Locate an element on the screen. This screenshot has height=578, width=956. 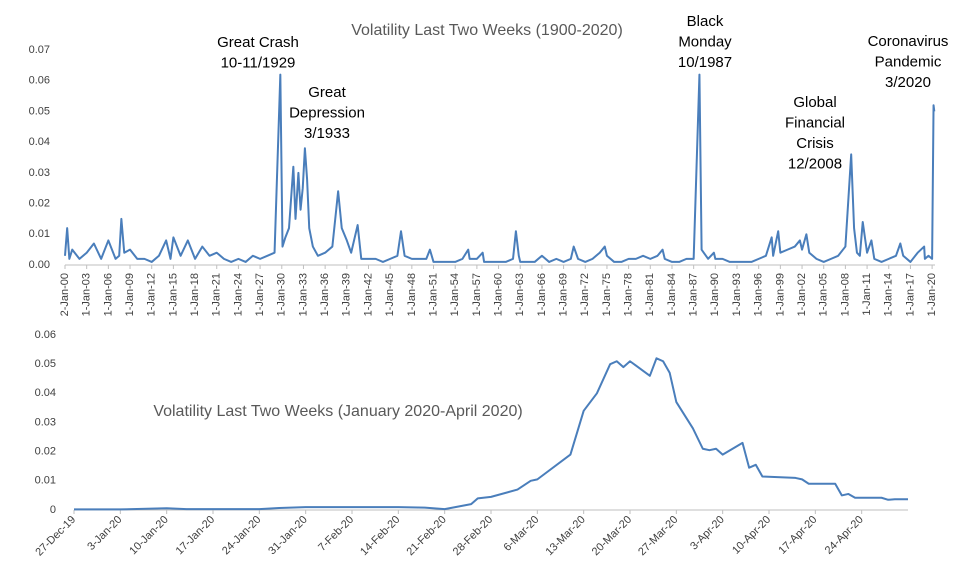
x-tick-label: 1-Jan-36 is located at coordinates (325, 294).